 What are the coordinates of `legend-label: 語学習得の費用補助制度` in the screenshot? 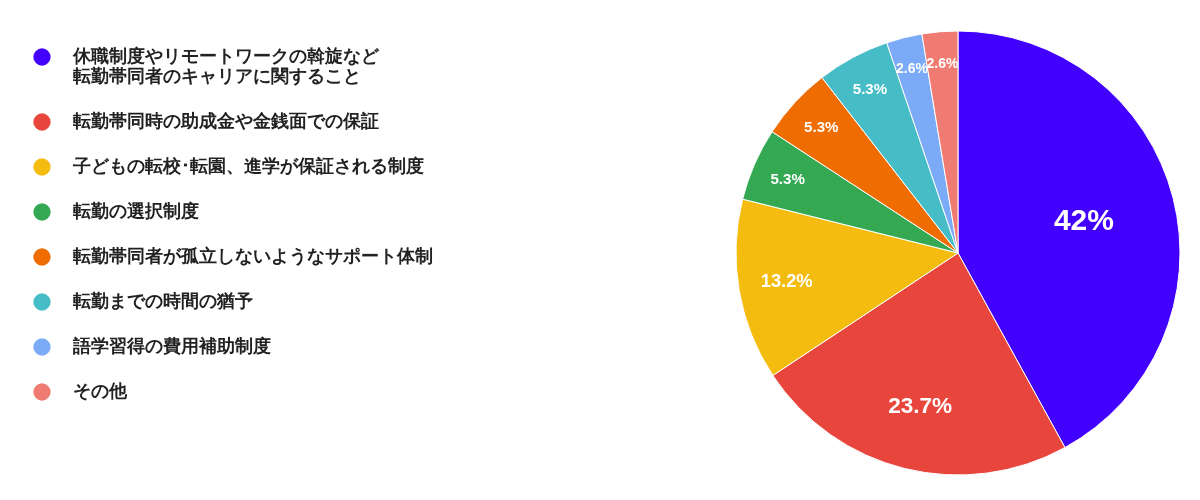 It's located at (171, 345).